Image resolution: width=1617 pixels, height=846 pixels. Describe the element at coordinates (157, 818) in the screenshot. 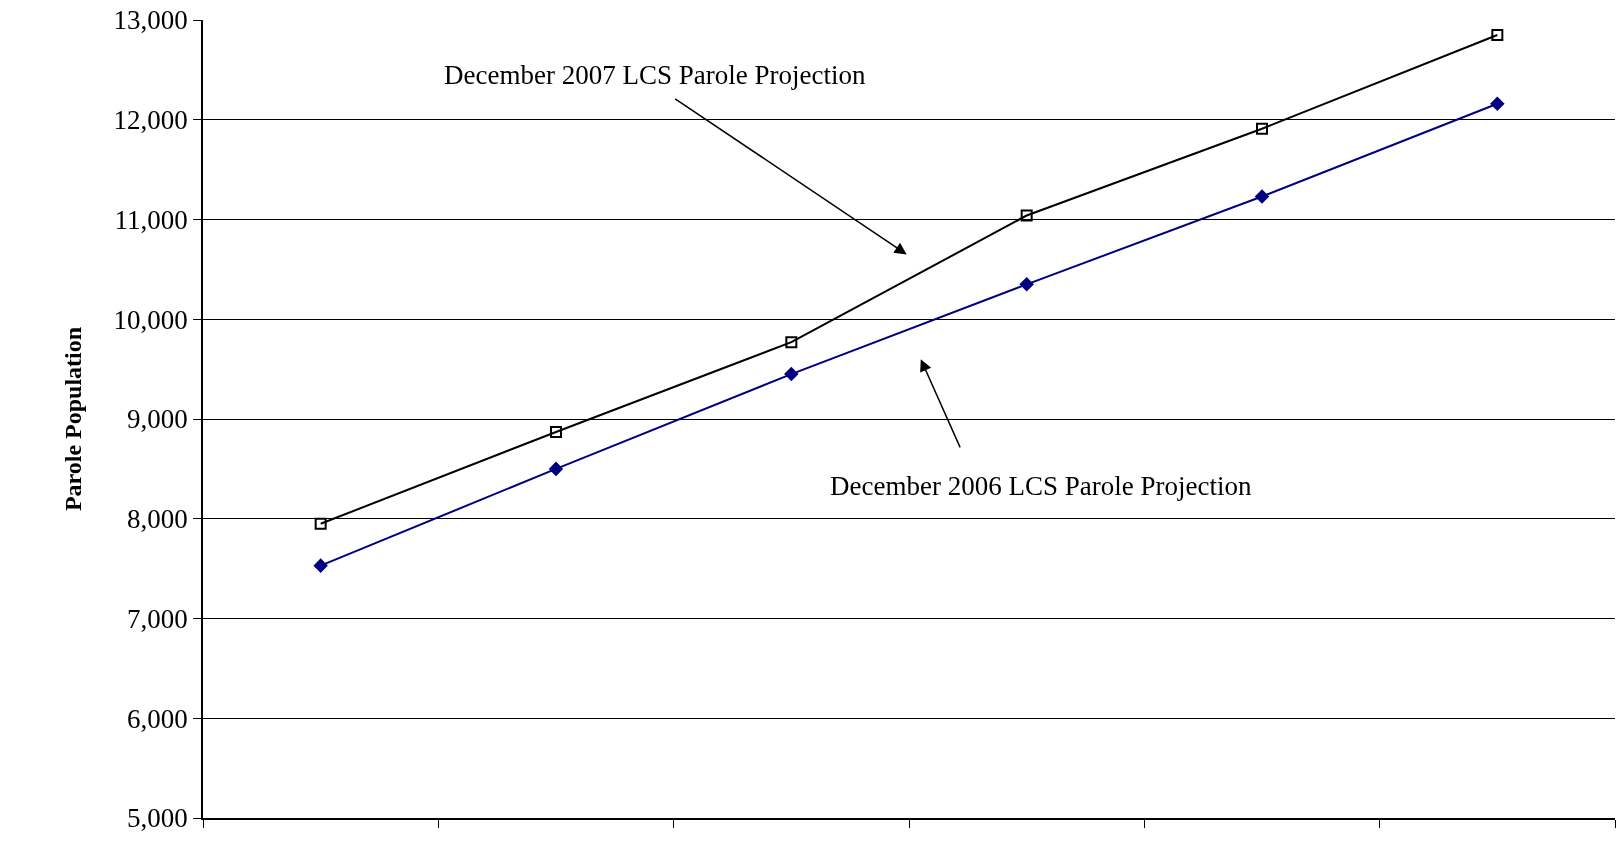

I see `y-tick-label: 5,000` at that location.